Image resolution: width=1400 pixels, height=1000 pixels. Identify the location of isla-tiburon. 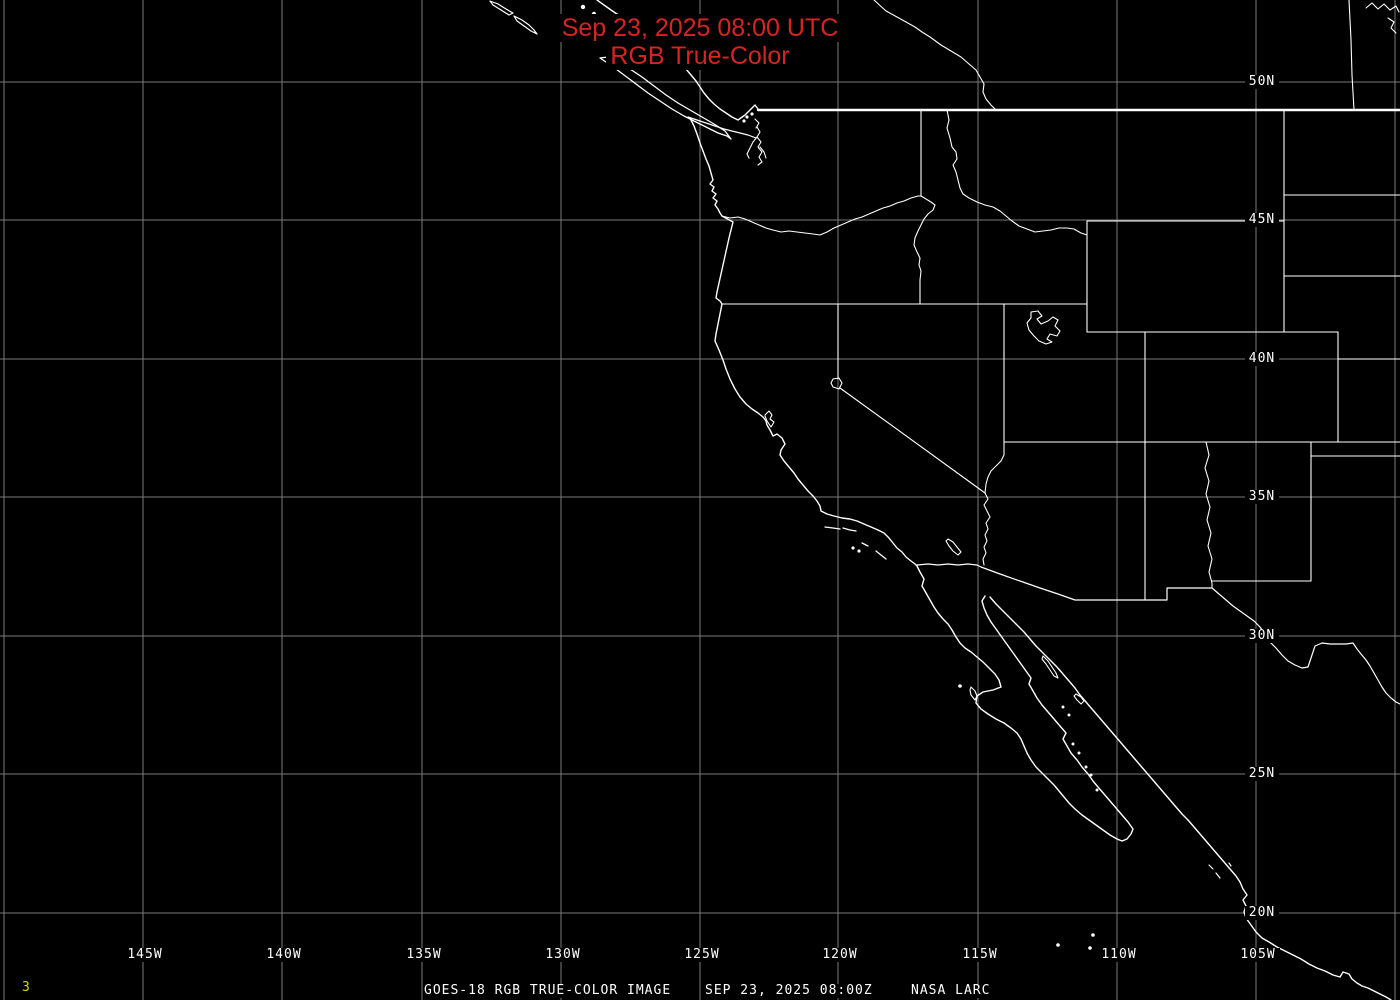
(1079, 699).